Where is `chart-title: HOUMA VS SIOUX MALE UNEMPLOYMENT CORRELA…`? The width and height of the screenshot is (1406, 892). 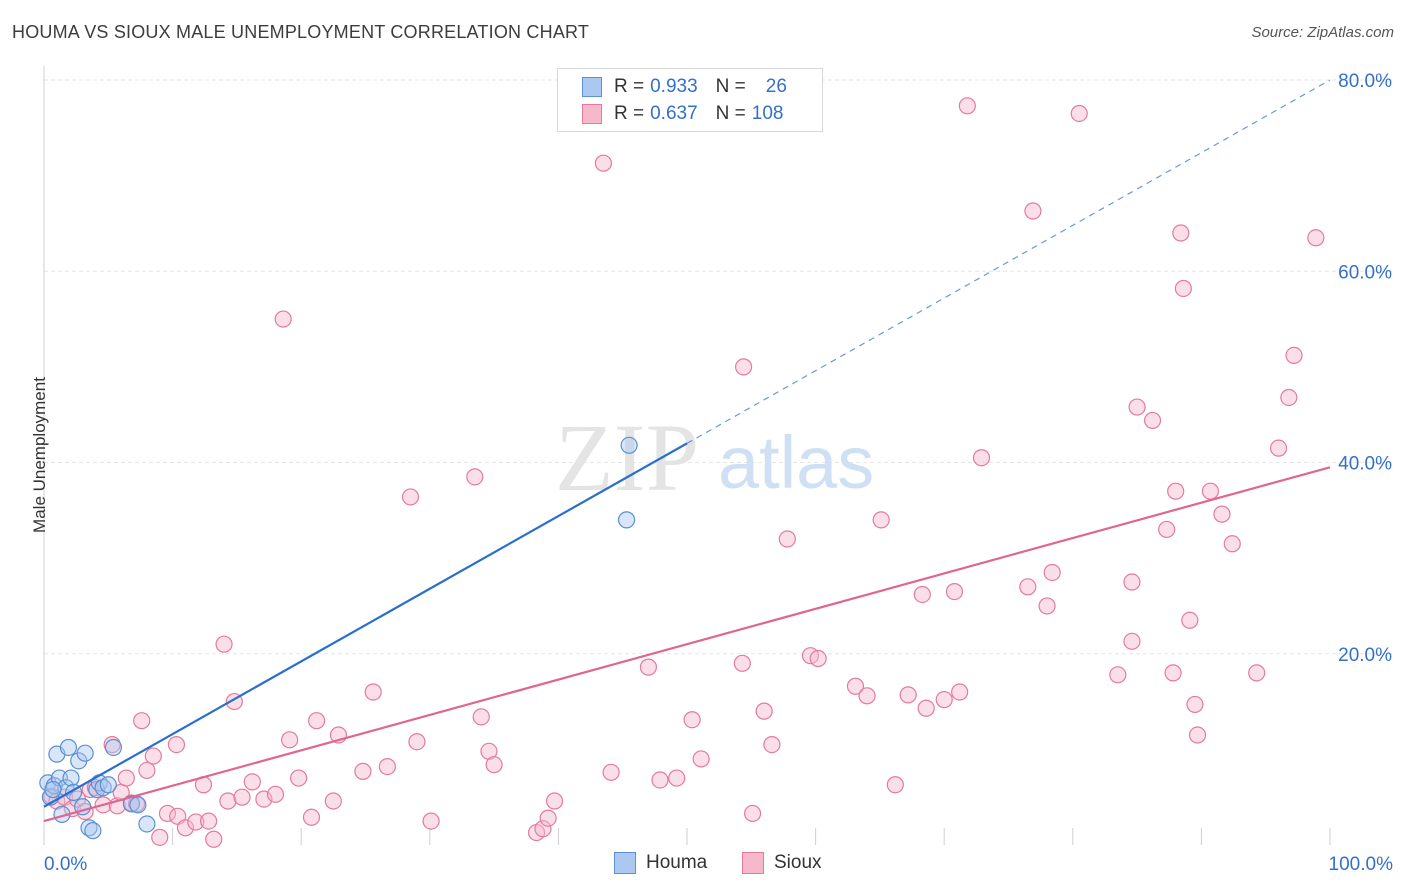 chart-title: HOUMA VS SIOUX MALE UNEMPLOYMENT CORRELA… is located at coordinates (301, 32).